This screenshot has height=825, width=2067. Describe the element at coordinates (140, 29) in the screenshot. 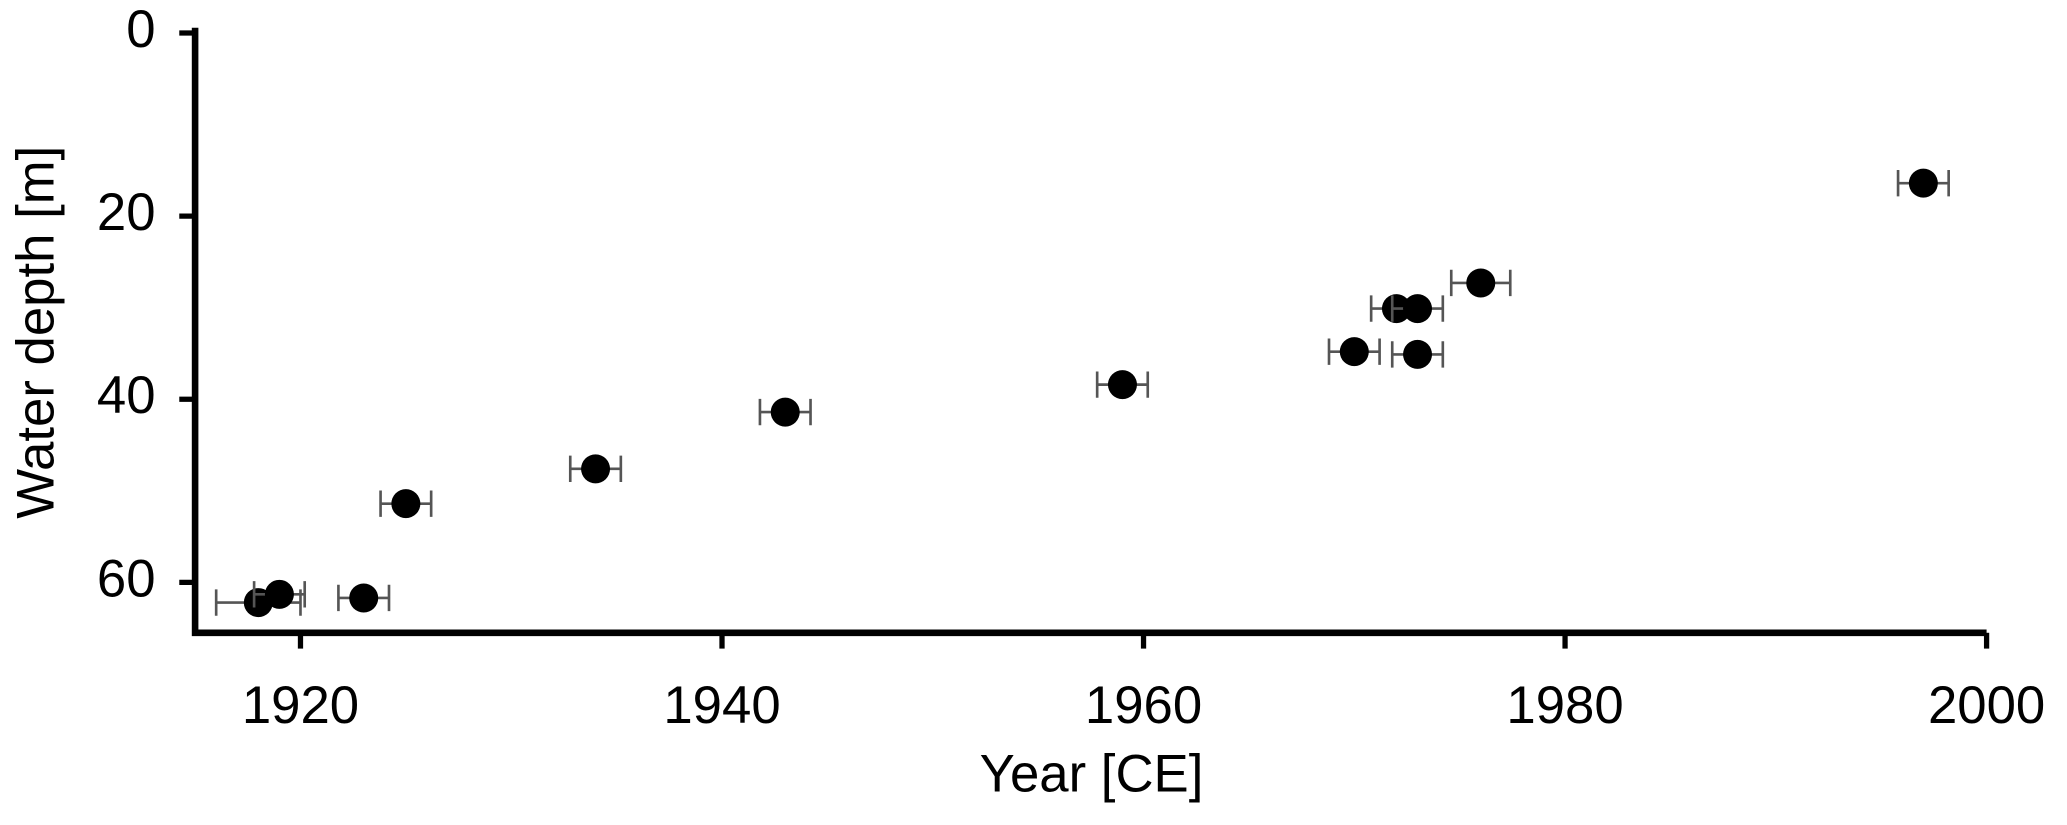

I see `y-tick-label: 0` at that location.